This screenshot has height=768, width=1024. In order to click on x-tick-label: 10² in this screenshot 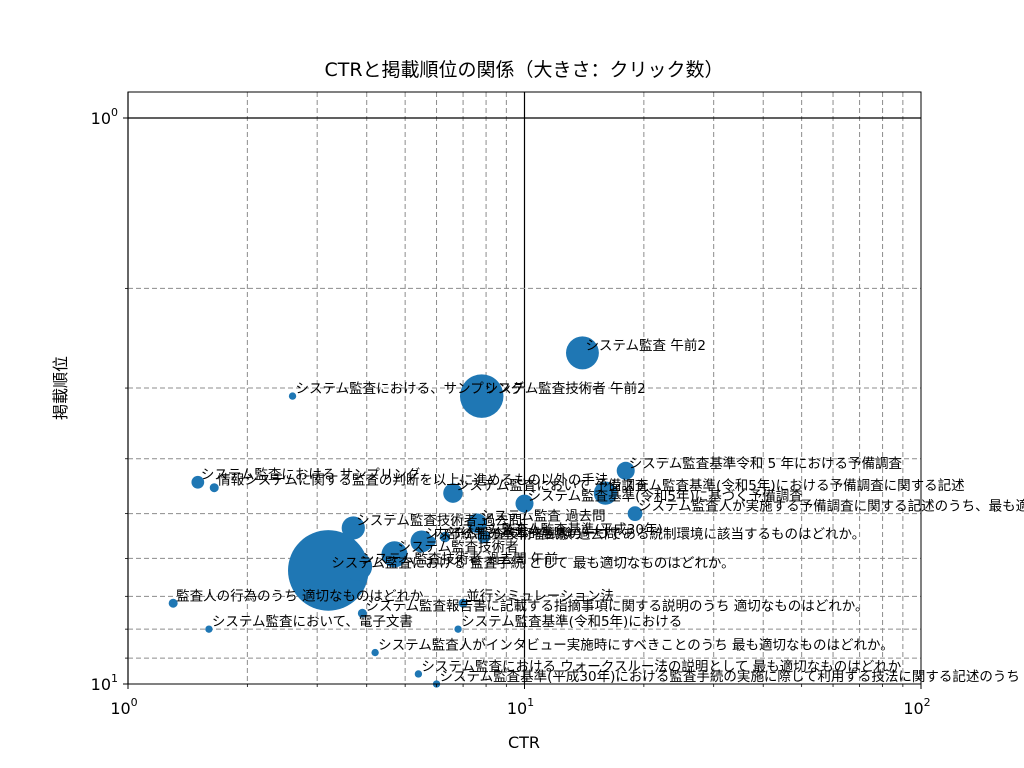, I will do `click(916, 707)`.